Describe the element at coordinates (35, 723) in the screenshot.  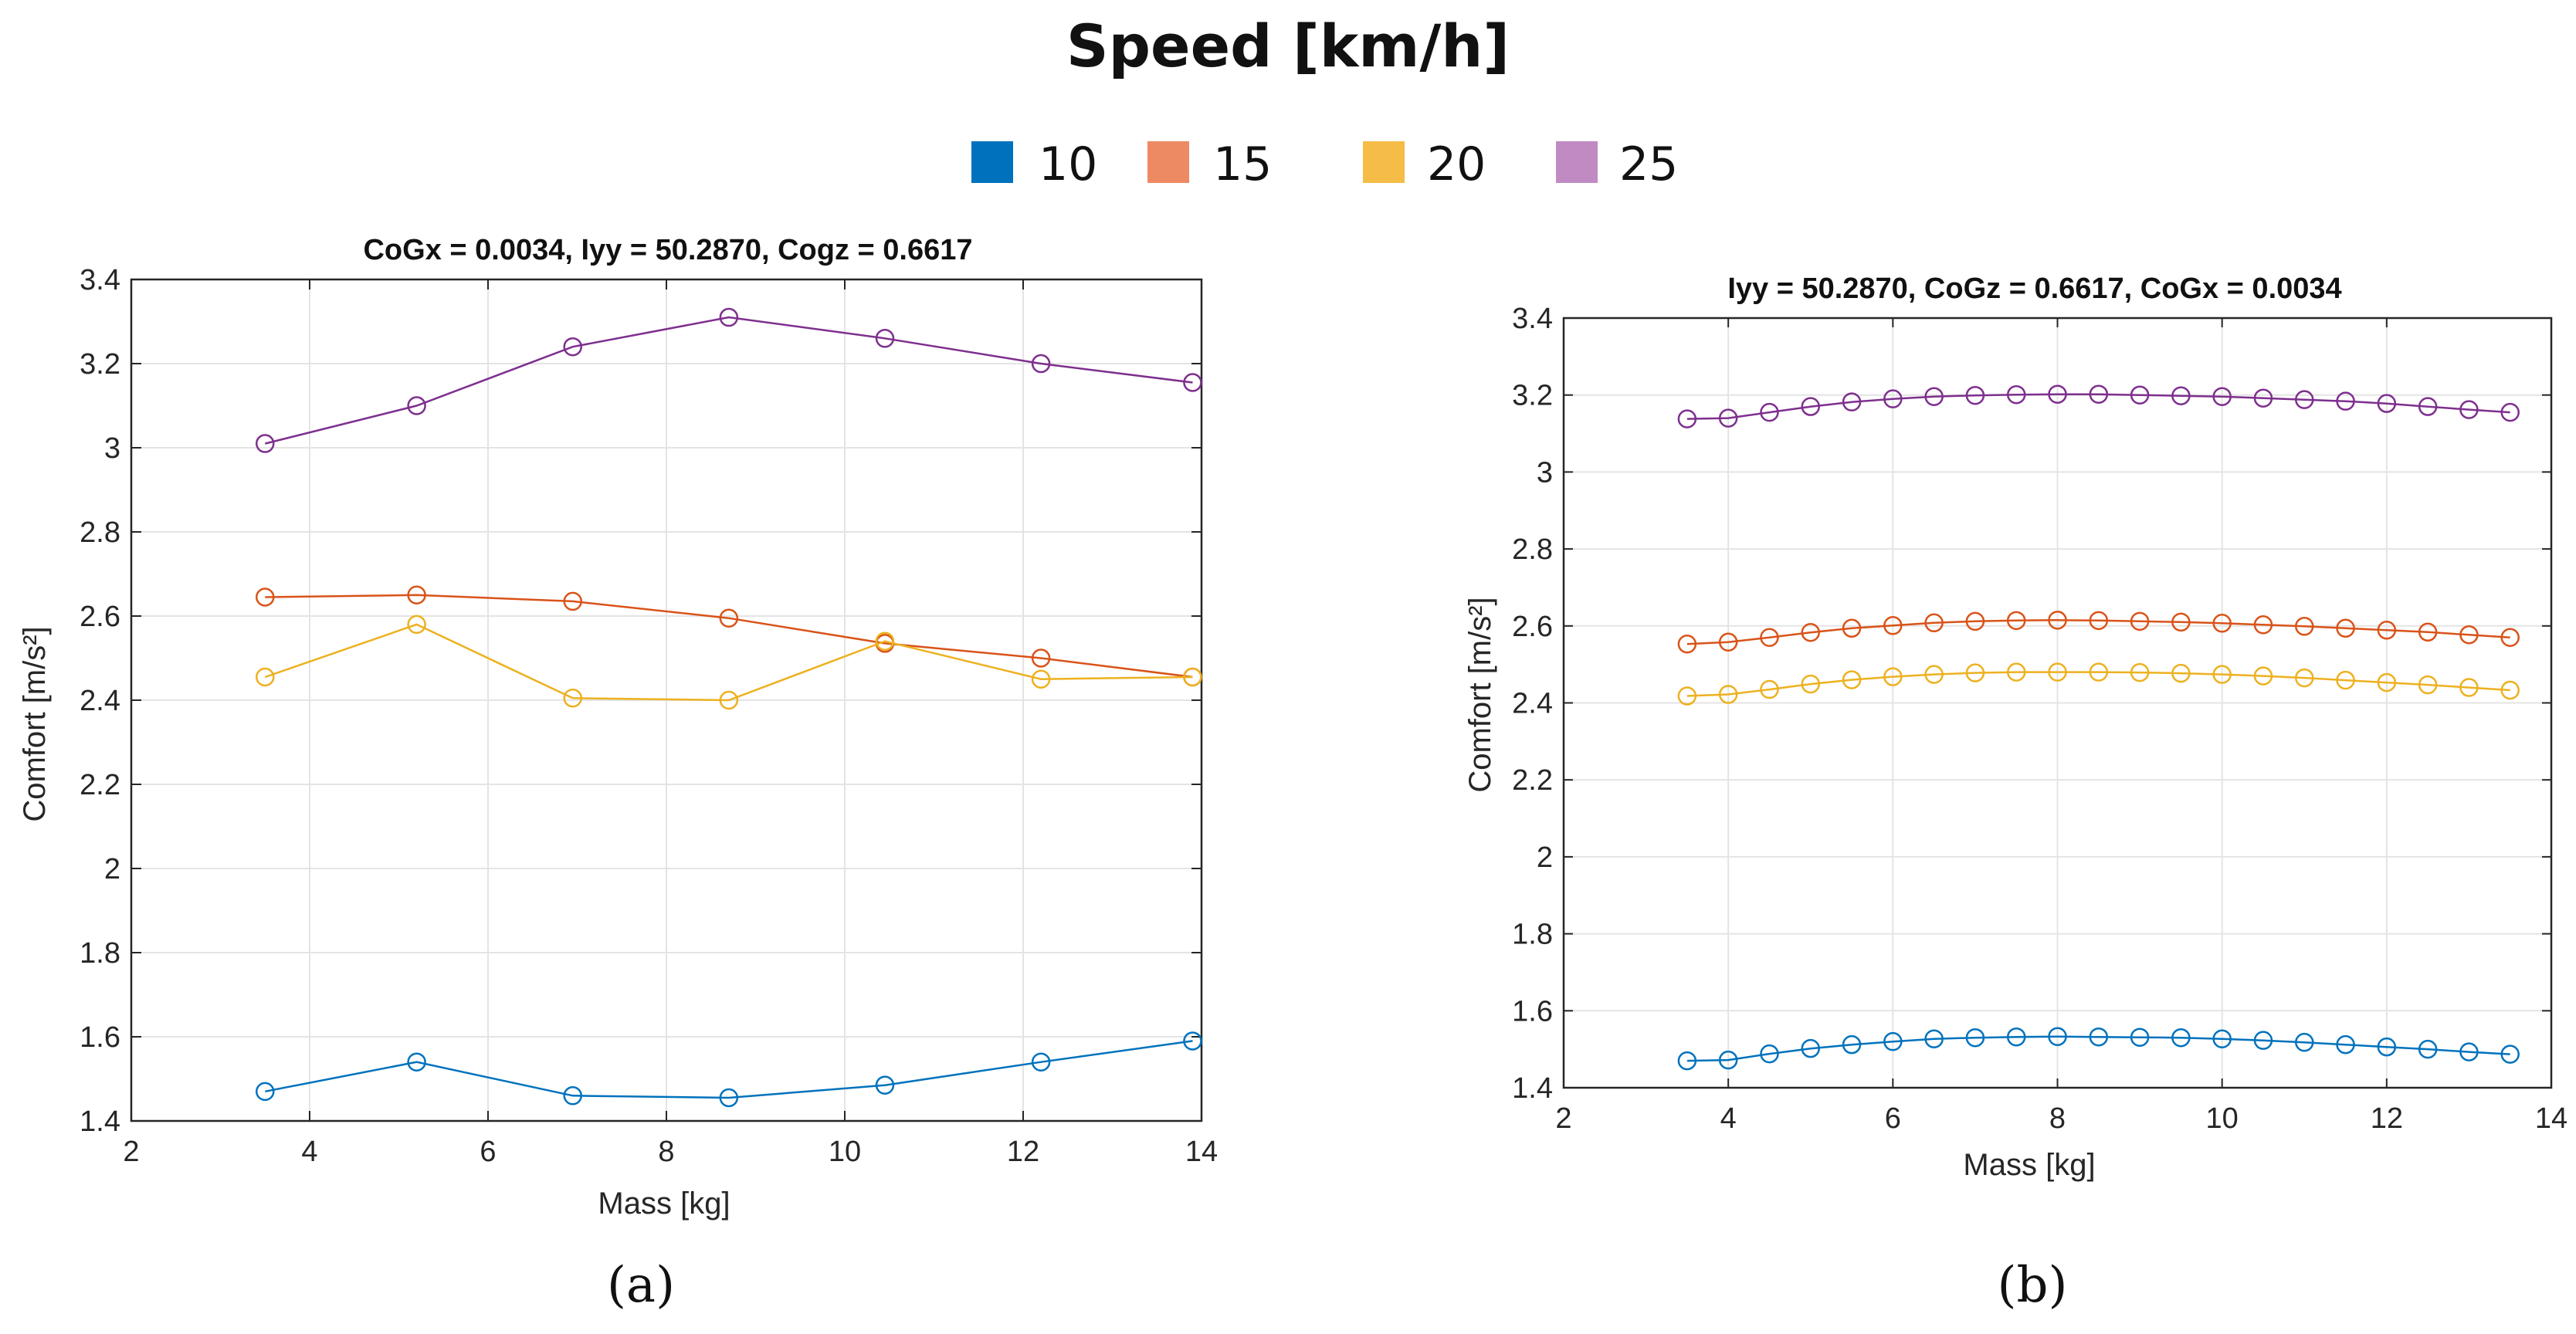
I see `chart-a-ylabel: Comfort [m/s²]` at that location.